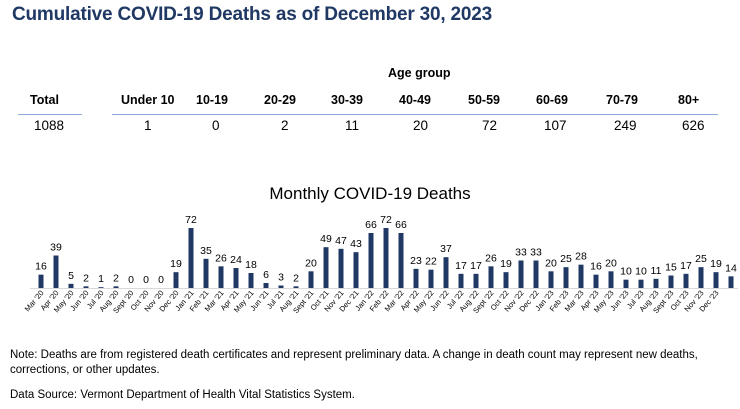 This screenshot has width=740, height=409. What do you see at coordinates (50, 114) in the screenshot?
I see `table-rule-total` at bounding box center [50, 114].